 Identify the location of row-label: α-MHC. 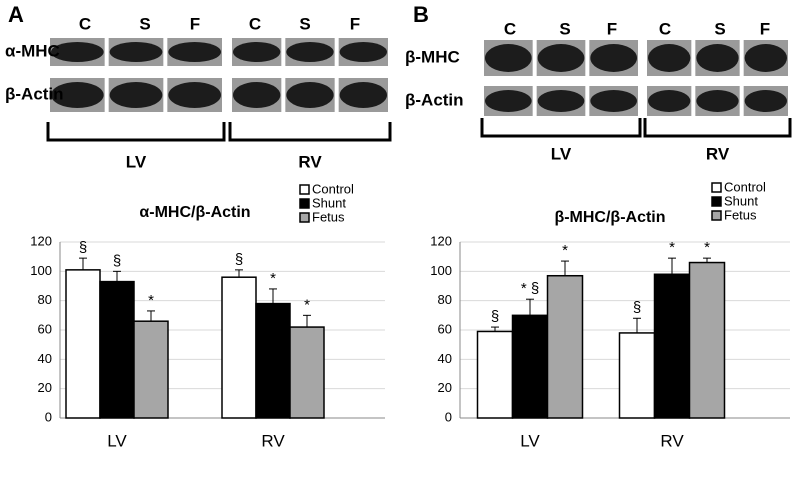
(32, 50).